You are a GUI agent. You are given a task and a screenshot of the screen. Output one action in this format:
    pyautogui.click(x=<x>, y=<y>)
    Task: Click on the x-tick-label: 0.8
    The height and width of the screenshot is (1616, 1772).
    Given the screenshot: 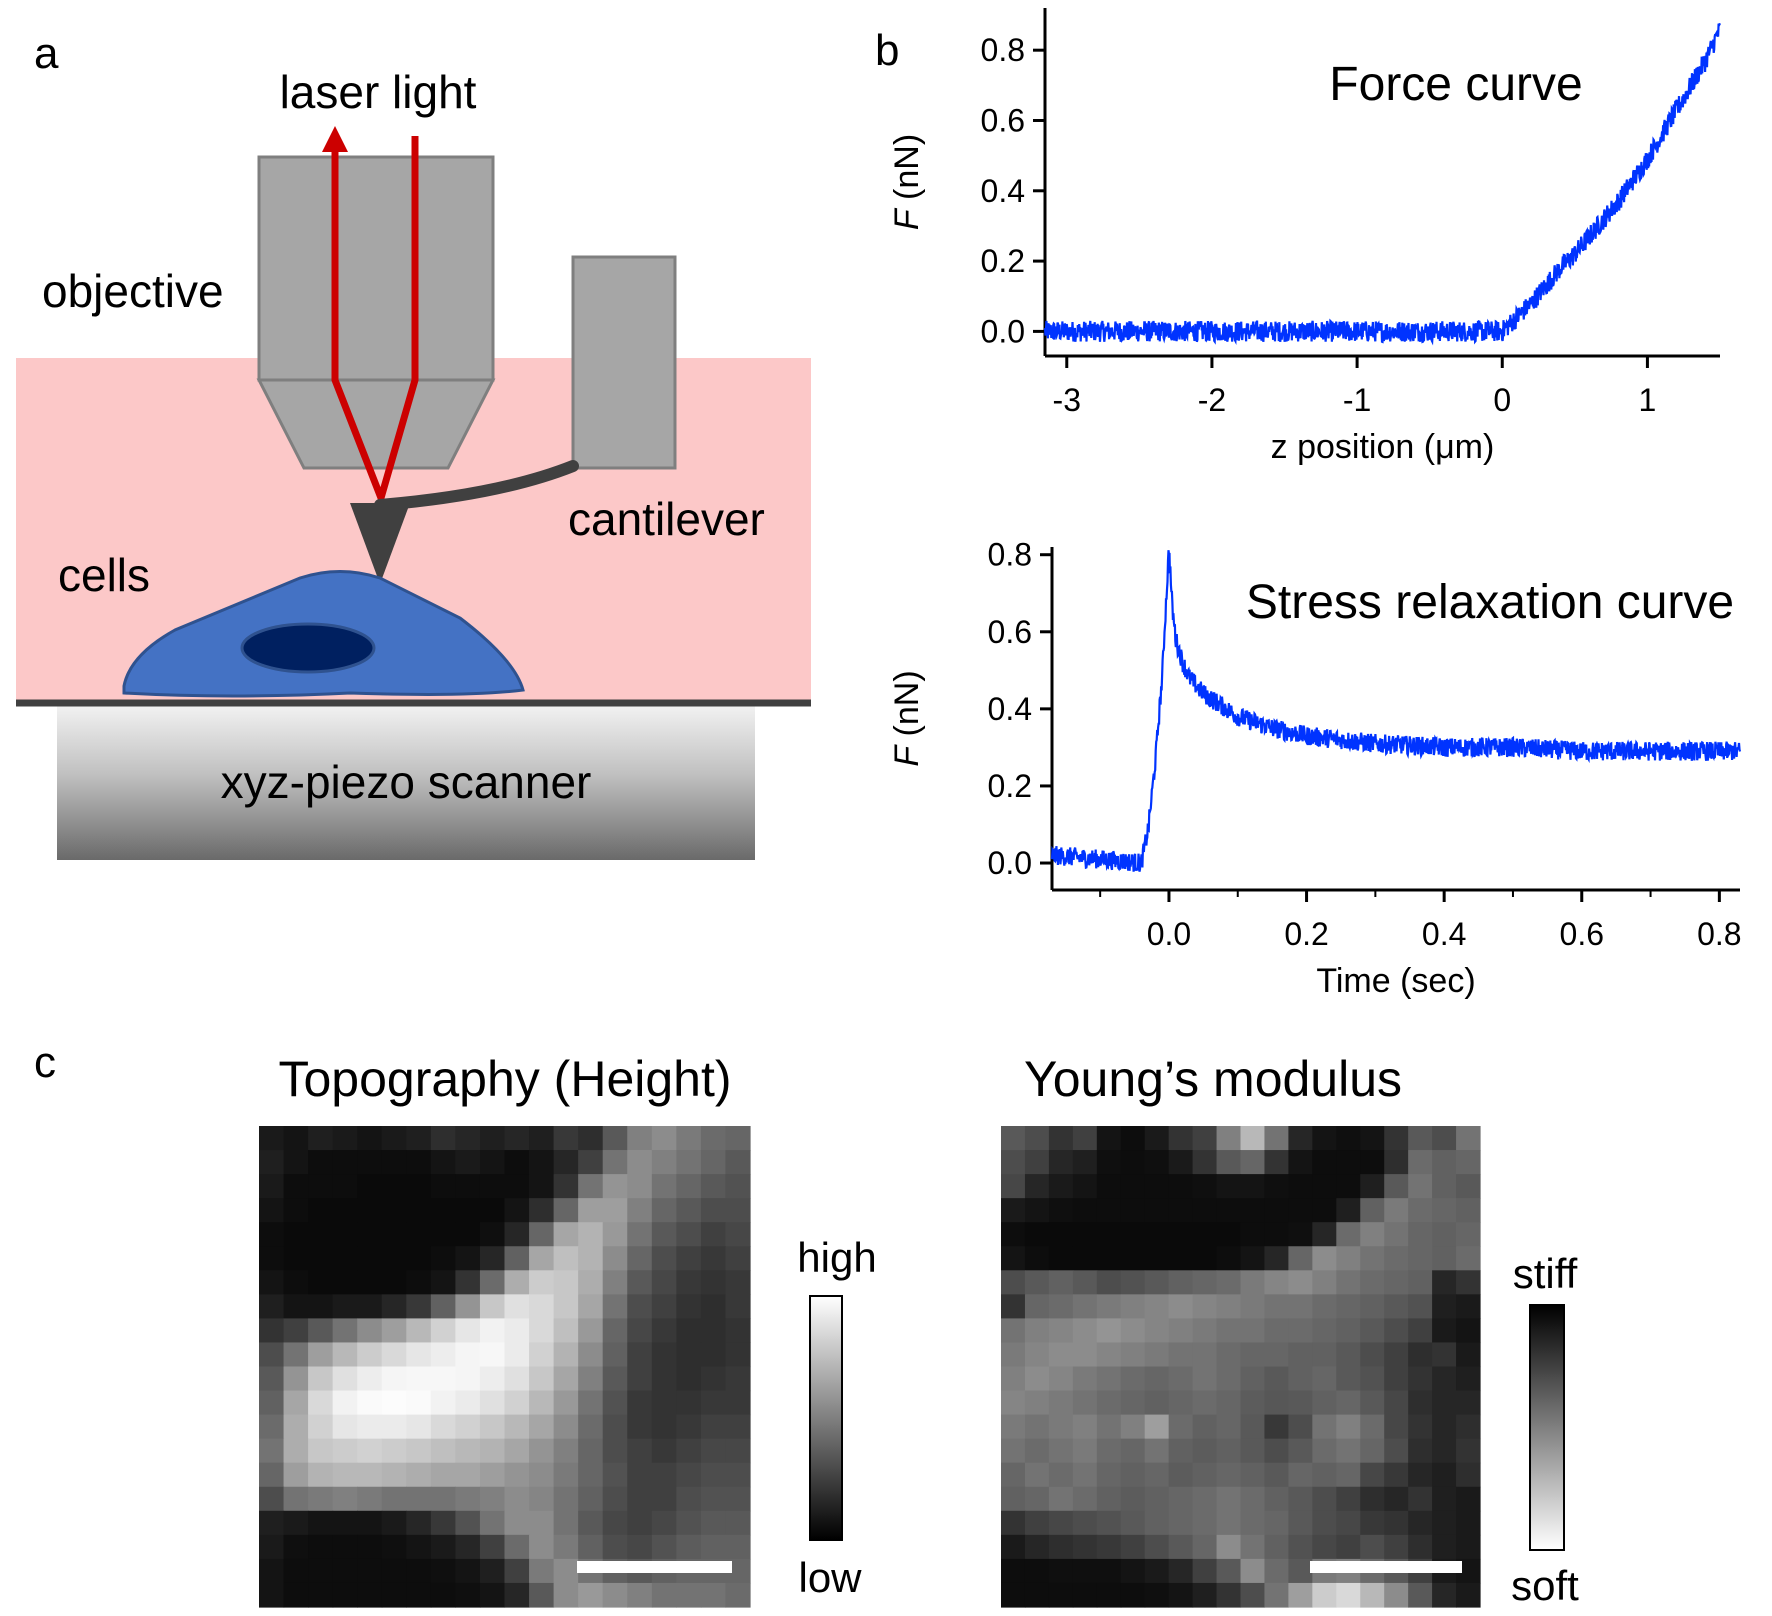 What is the action you would take?
    pyautogui.click(x=1719, y=934)
    